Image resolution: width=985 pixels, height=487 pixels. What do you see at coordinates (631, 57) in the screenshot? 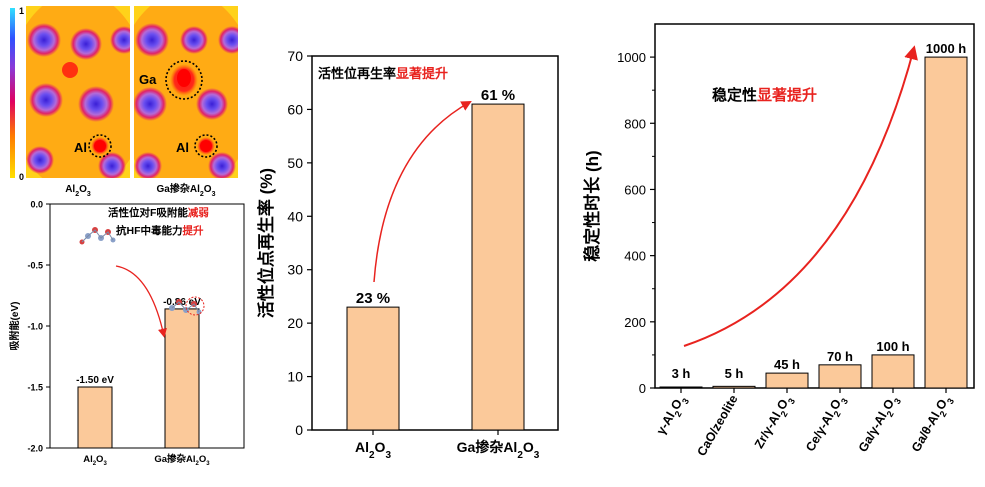
I see `y-tick-label: 1000` at bounding box center [631, 57].